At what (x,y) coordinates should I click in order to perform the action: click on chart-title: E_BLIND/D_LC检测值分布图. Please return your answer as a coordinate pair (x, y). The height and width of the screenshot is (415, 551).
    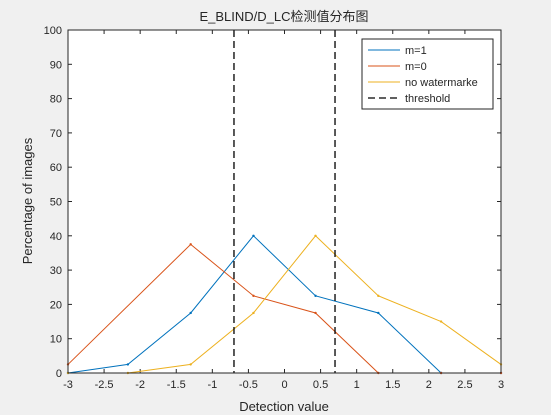
    Looking at the image, I should click on (283, 16).